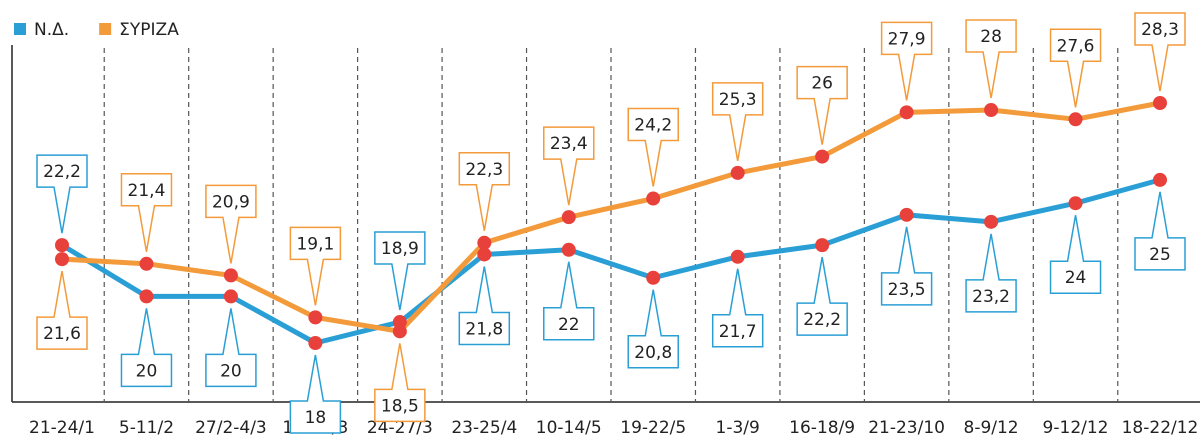 The width and height of the screenshot is (1202, 447). Describe the element at coordinates (1076, 46) in the screenshot. I see `data-label: 27,6` at that location.